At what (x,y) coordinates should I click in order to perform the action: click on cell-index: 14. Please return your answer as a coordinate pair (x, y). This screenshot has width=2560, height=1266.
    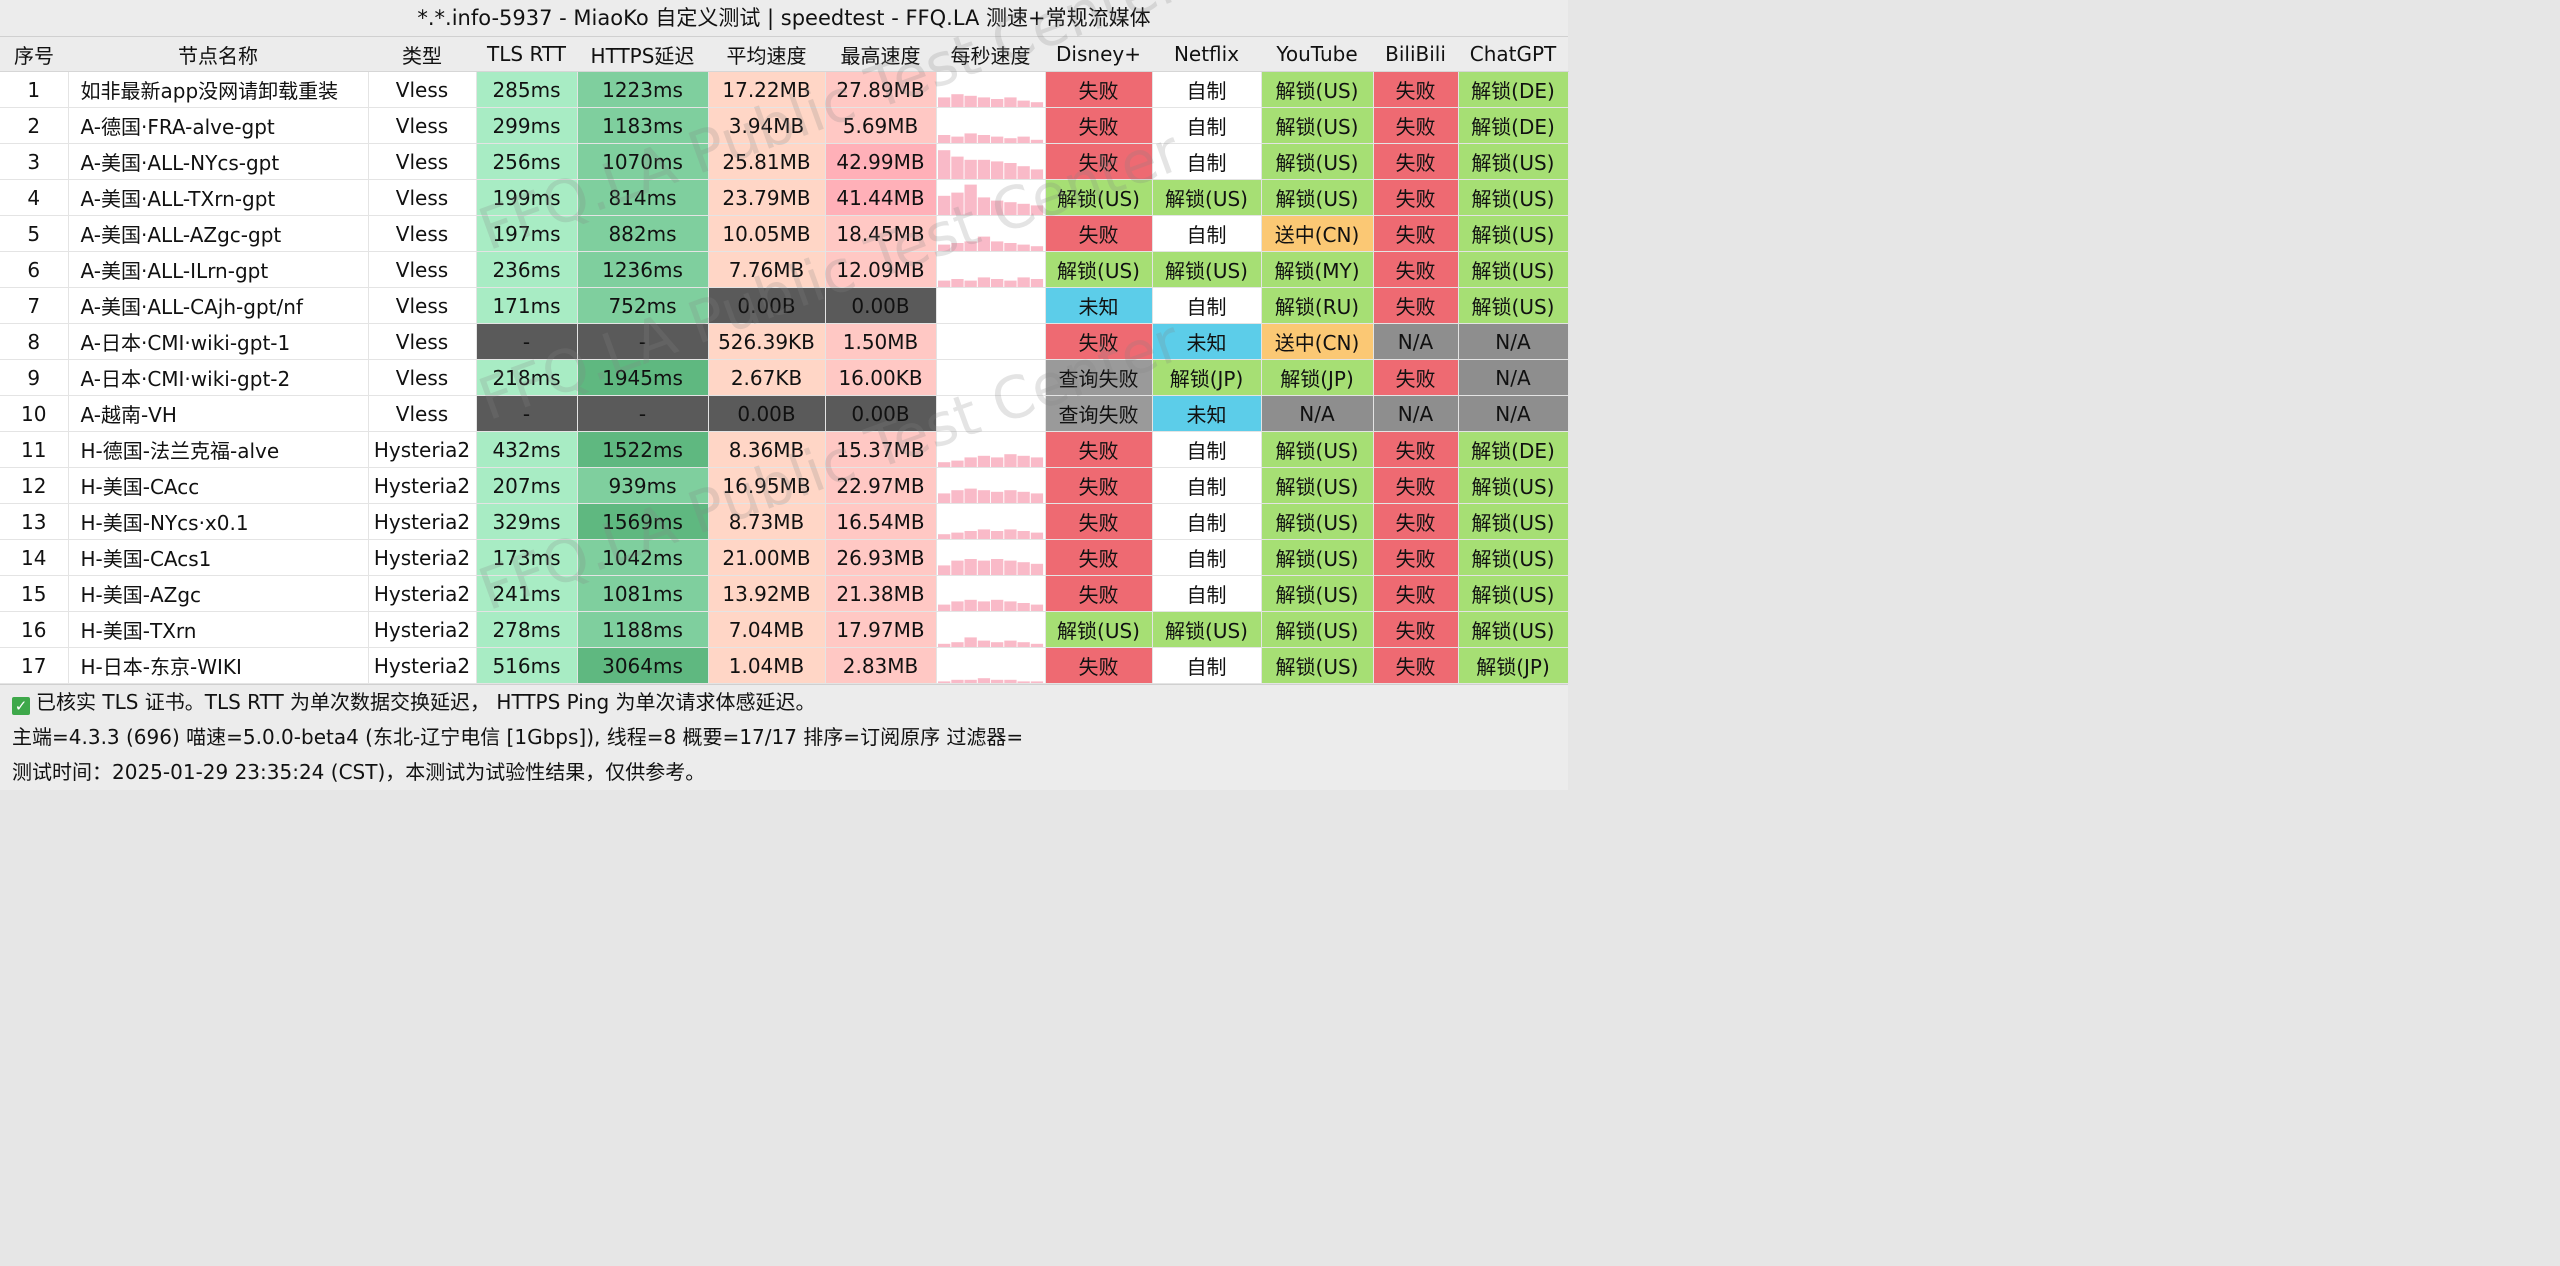
    Looking at the image, I should click on (34, 557).